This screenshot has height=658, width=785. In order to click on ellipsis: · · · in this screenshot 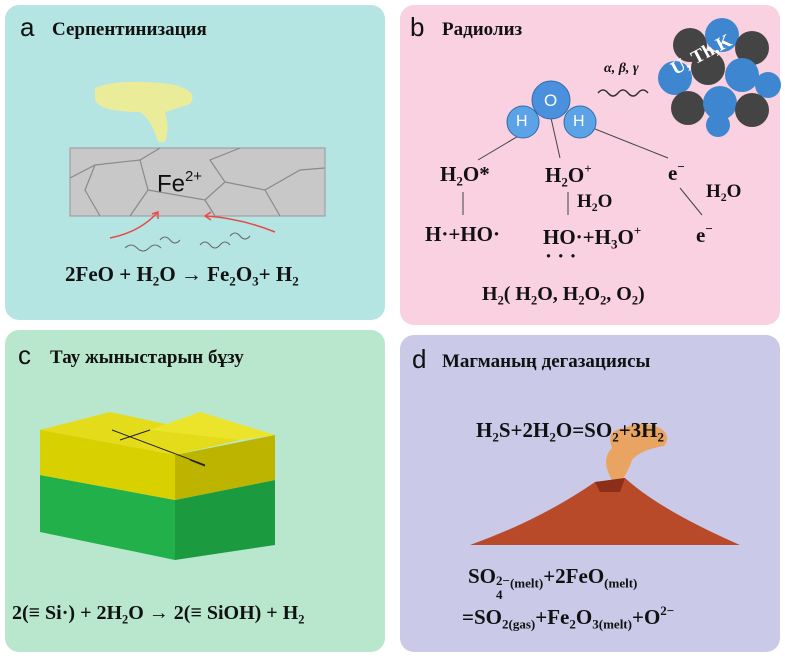, I will do `click(561, 256)`.